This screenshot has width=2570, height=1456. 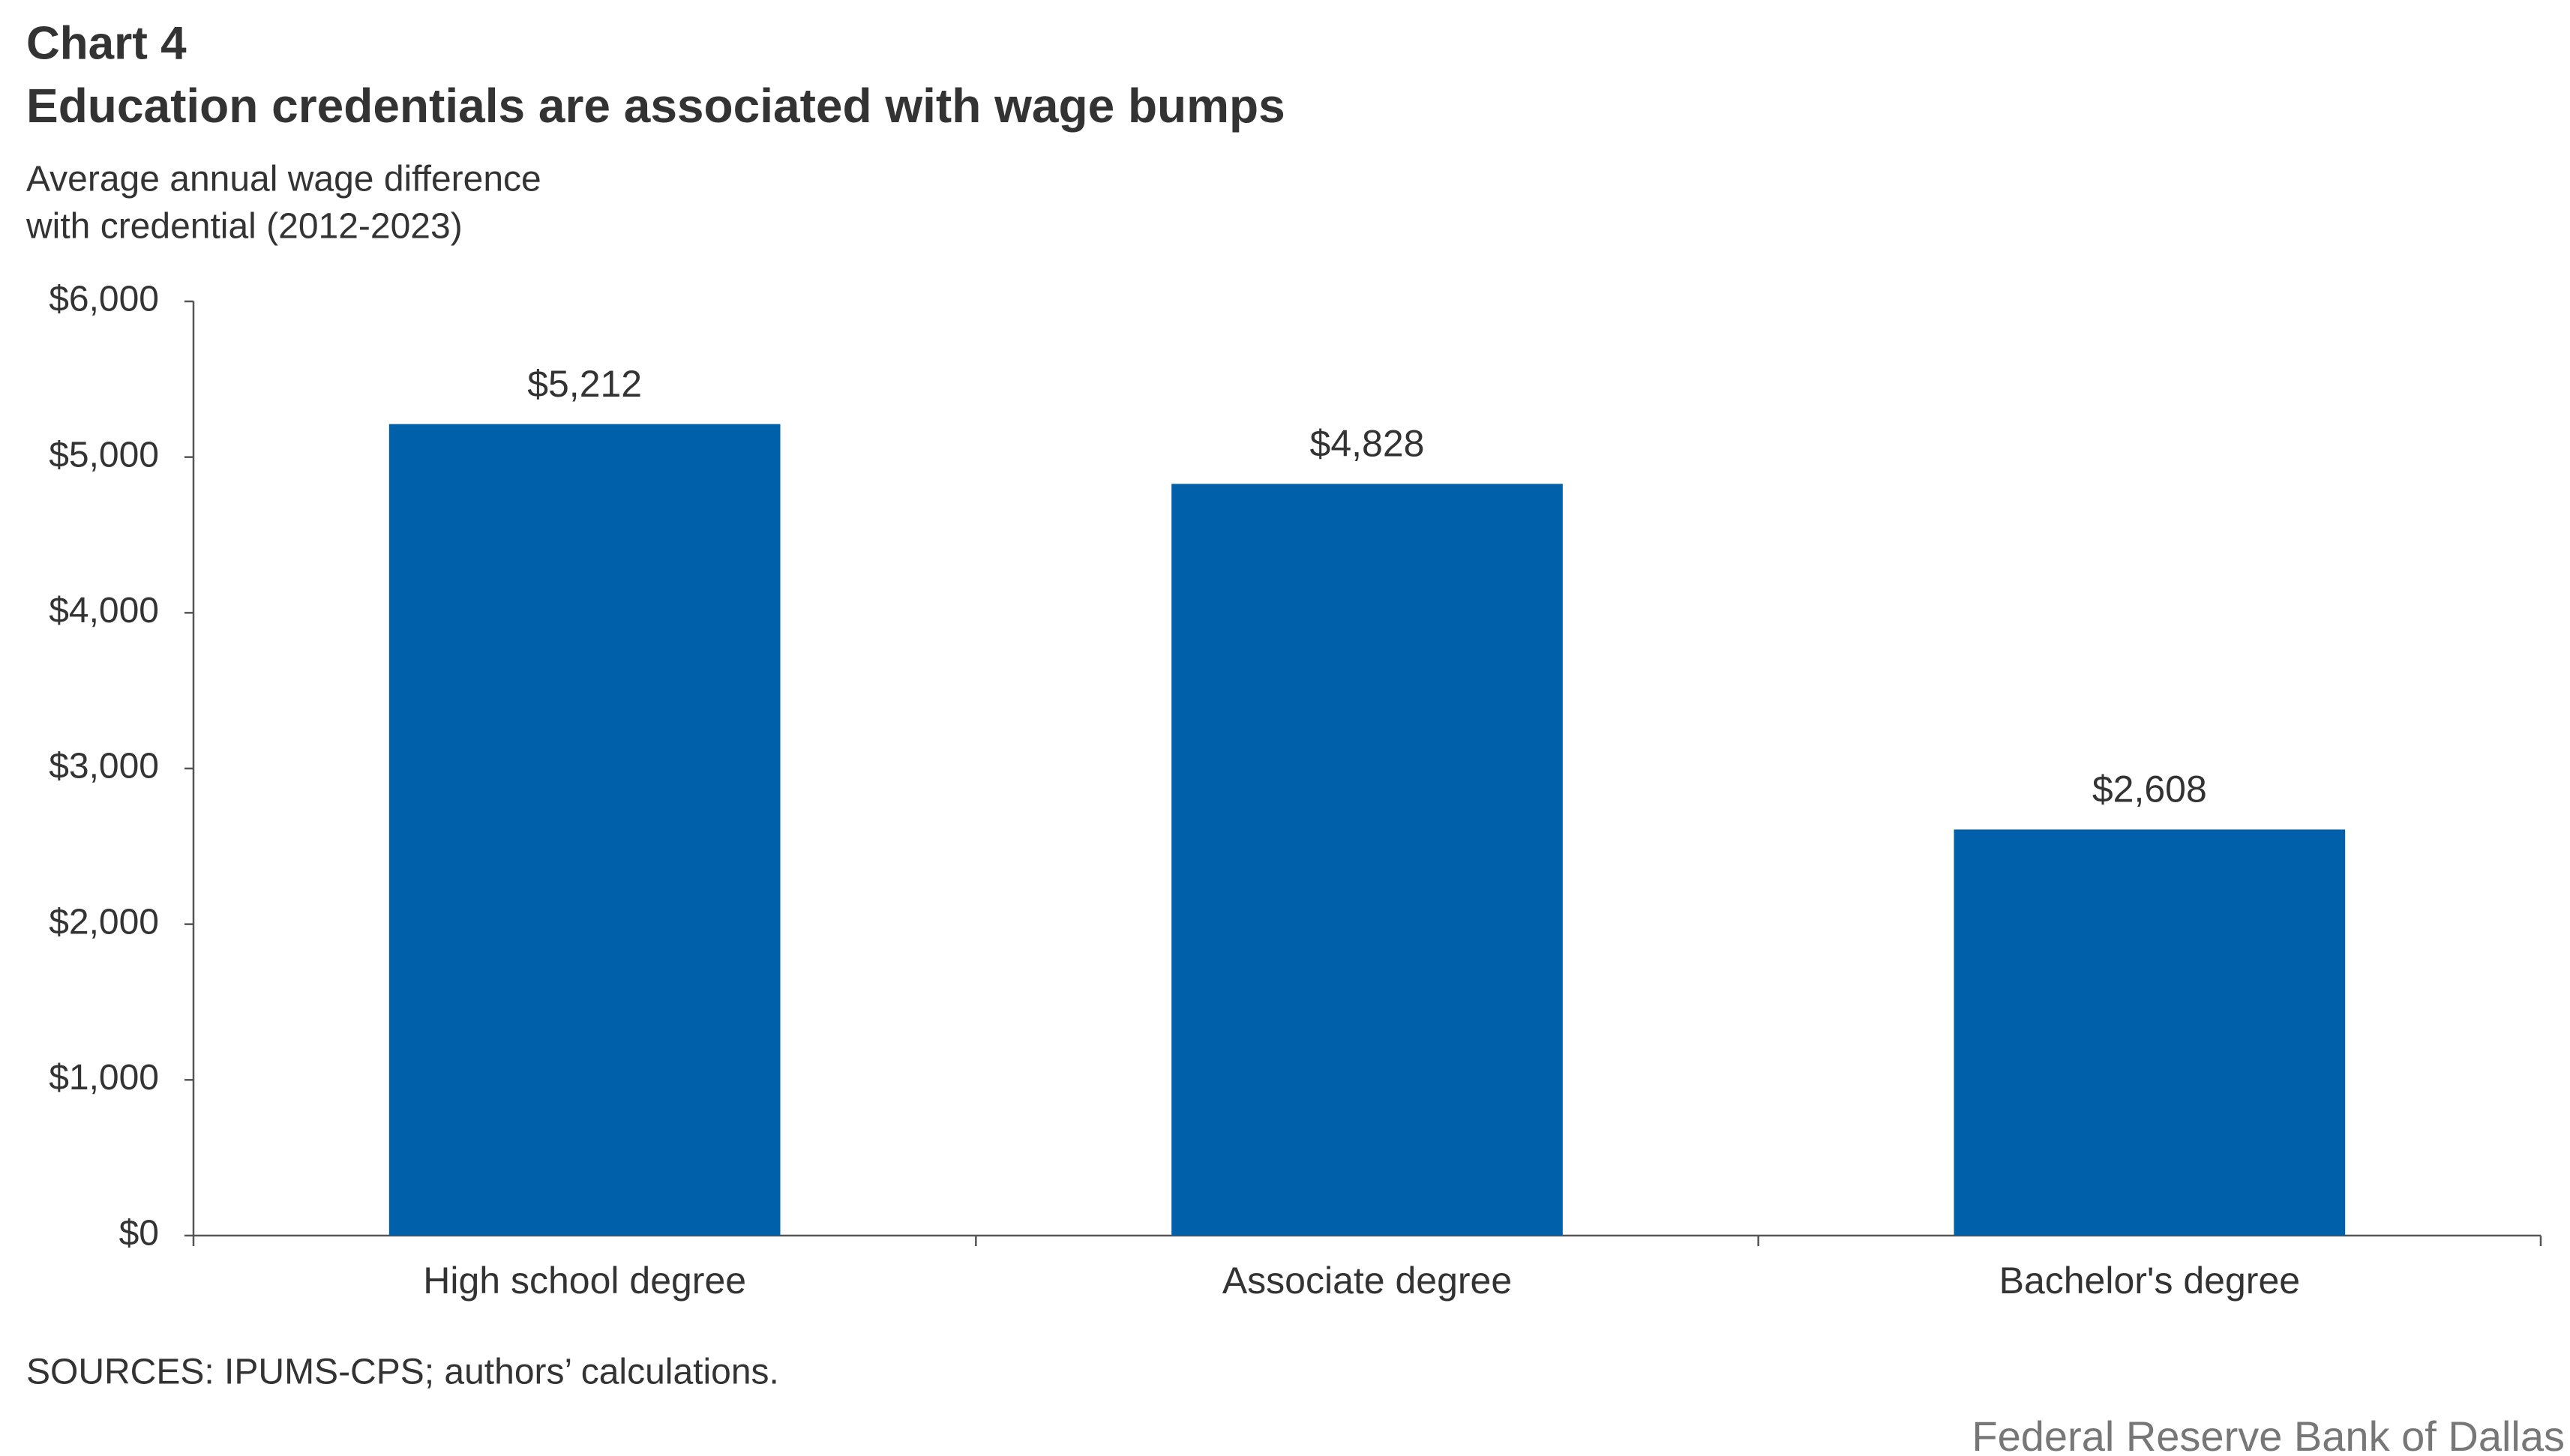 I want to click on value-label: $4,828, so click(x=1367, y=444).